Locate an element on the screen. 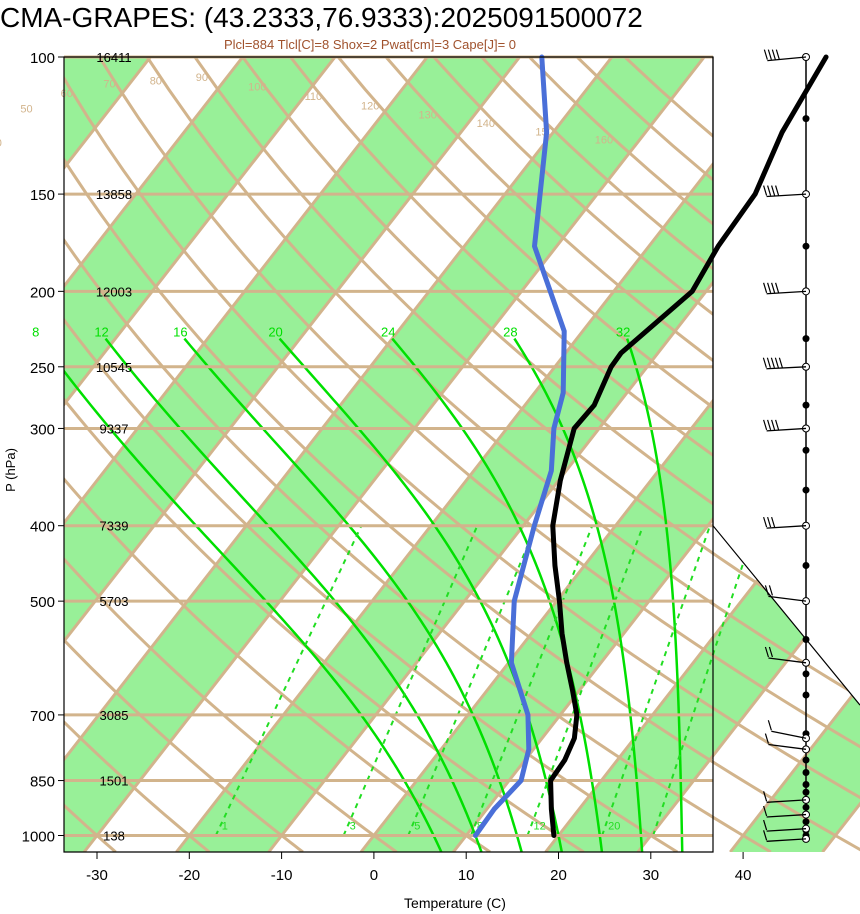 This screenshot has width=860, height=914. x-tick-label: 0 is located at coordinates (374, 875).